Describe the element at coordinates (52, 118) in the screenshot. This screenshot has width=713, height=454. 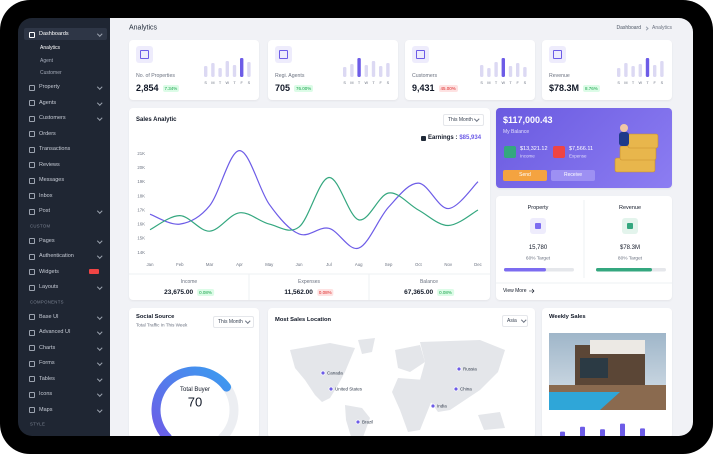
I see `menu-item: Customers` at that location.